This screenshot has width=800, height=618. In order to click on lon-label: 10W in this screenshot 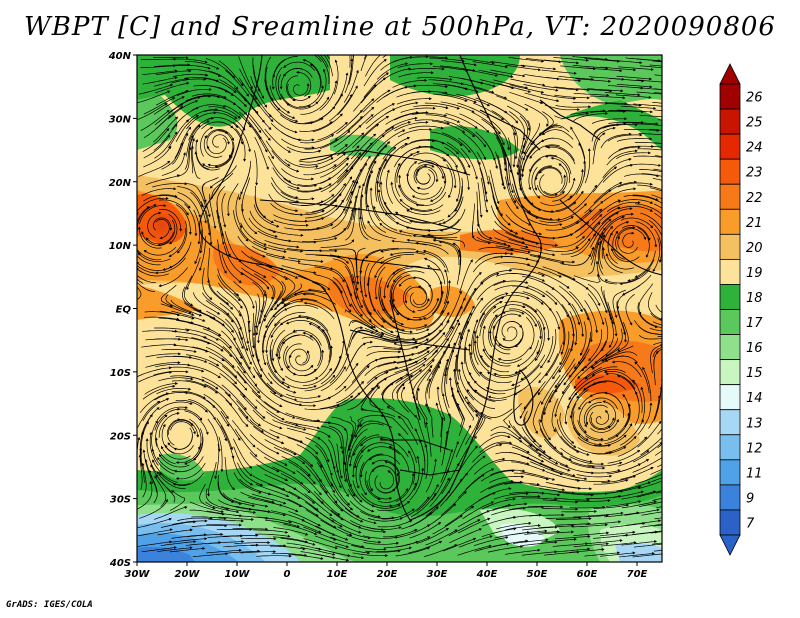, I will do `click(238, 574)`.